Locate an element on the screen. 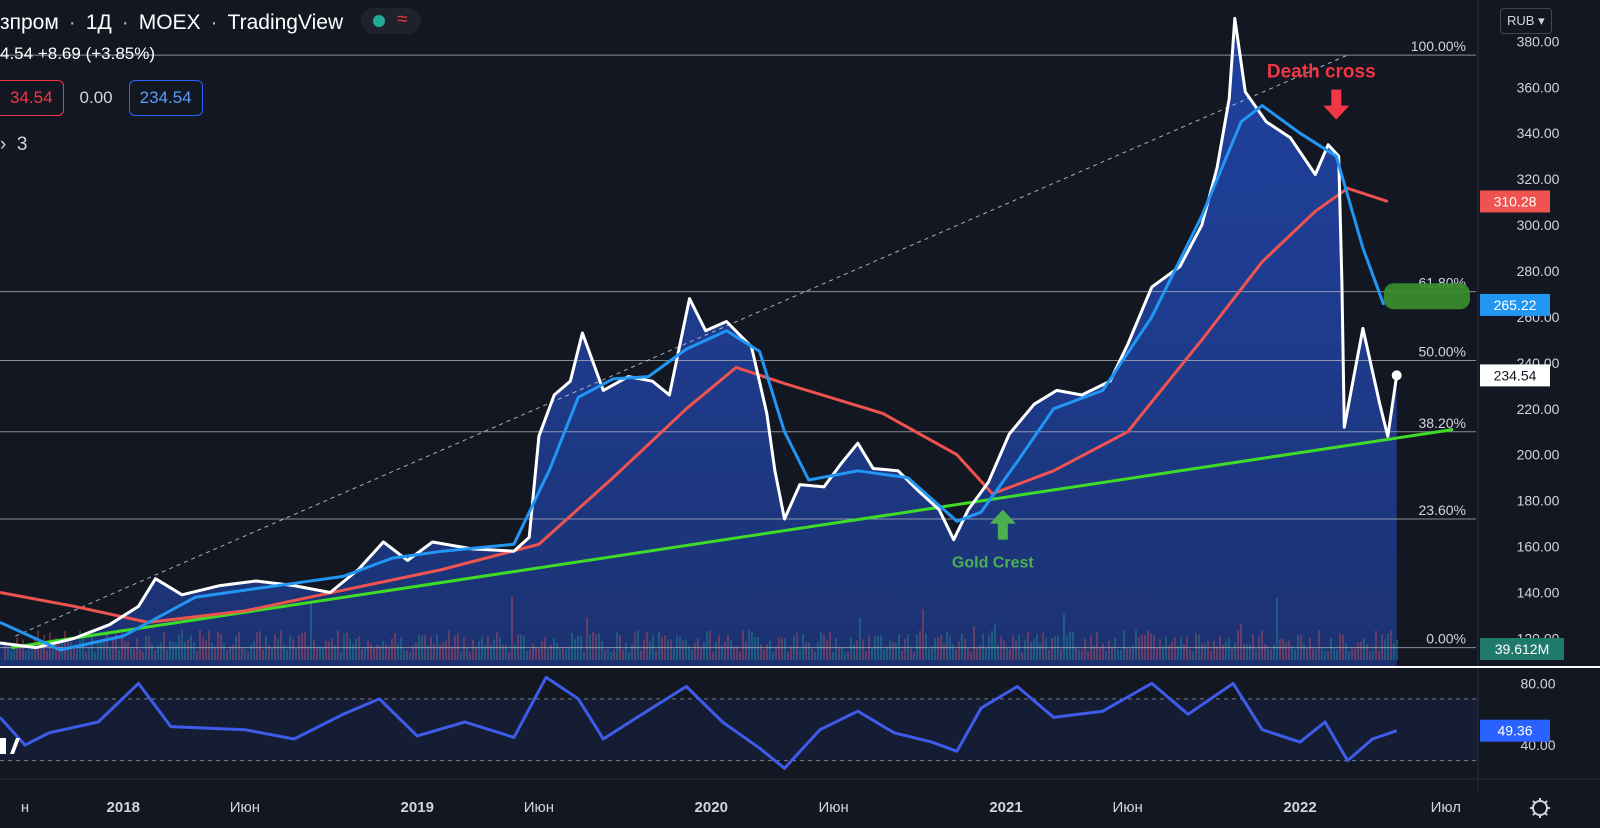 The image size is (1600, 828). price-tick-label: 160.00 is located at coordinates (1538, 547).